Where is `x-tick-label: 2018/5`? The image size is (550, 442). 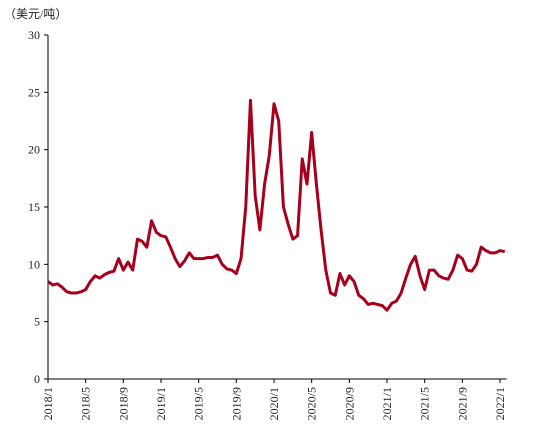
x-tick-label: 2018/5 is located at coordinates (86, 403).